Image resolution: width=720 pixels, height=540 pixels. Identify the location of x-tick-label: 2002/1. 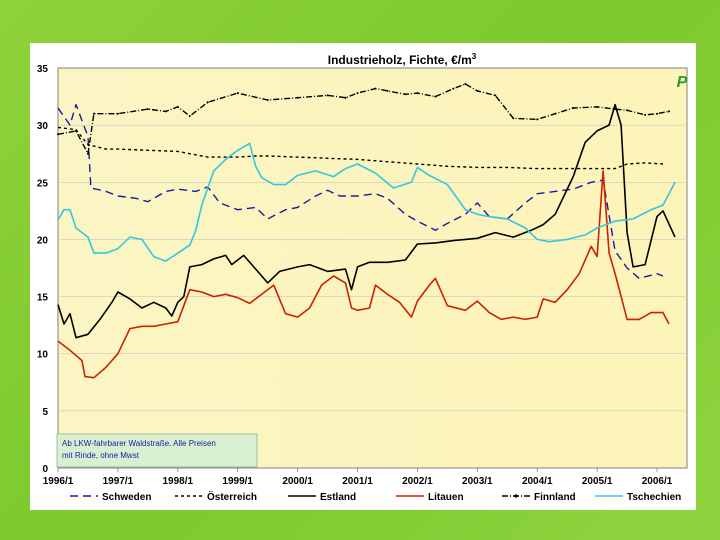
(417, 481).